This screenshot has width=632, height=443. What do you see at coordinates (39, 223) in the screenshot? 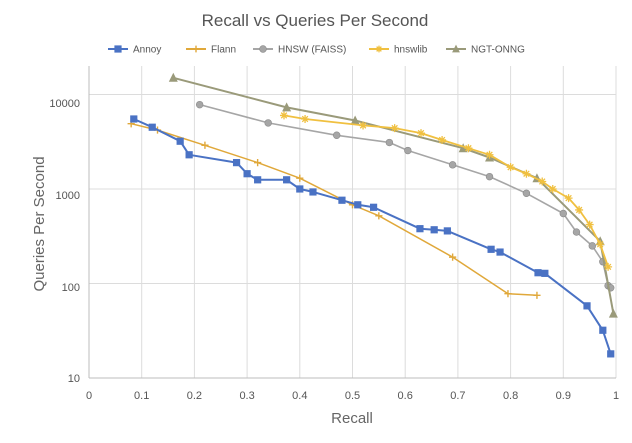
I see `y-axis-title: Queries Per Second` at bounding box center [39, 223].